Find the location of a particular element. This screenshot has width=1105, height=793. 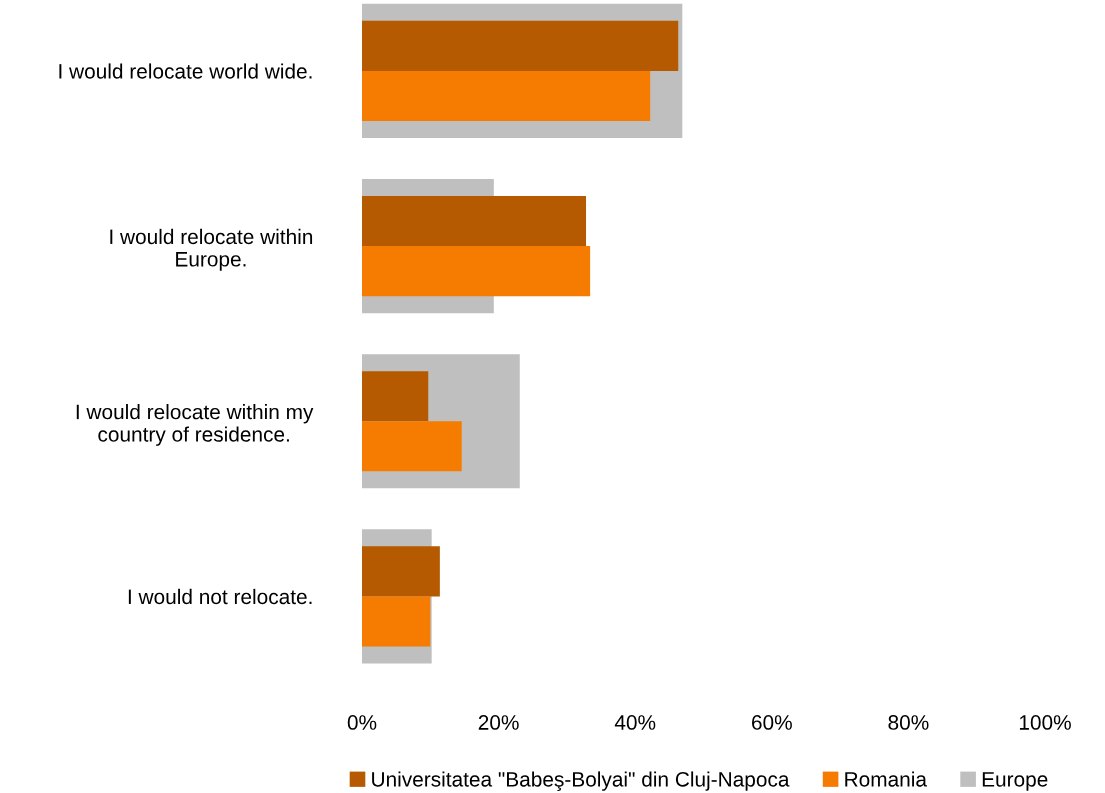

x-tick-label: 60% is located at coordinates (772, 722).